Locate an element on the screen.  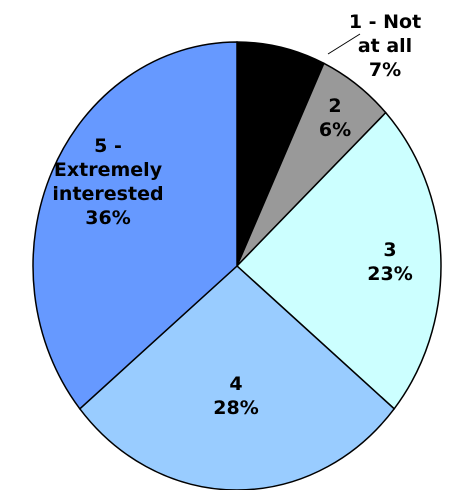
slice-label-4-line-1: 4 is located at coordinates (235, 384).